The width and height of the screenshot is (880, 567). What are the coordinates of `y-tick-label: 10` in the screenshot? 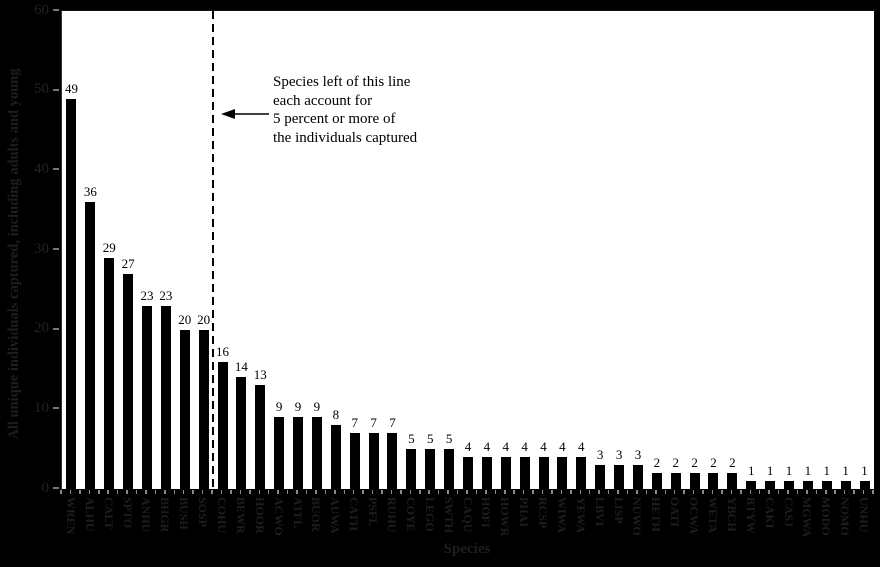 It's located at (41, 407).